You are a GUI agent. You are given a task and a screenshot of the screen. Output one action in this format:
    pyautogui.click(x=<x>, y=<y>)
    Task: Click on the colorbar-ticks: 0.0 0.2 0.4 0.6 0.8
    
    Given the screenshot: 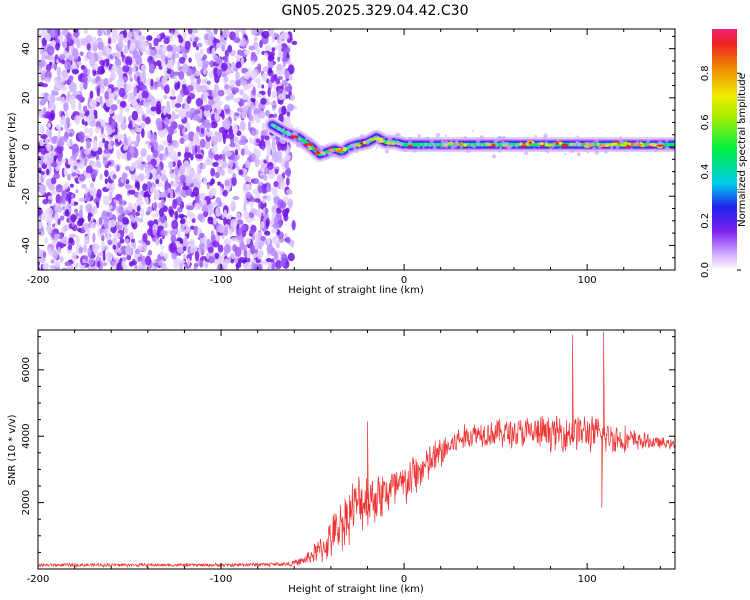 What is the action you would take?
    pyautogui.click(x=720, y=171)
    